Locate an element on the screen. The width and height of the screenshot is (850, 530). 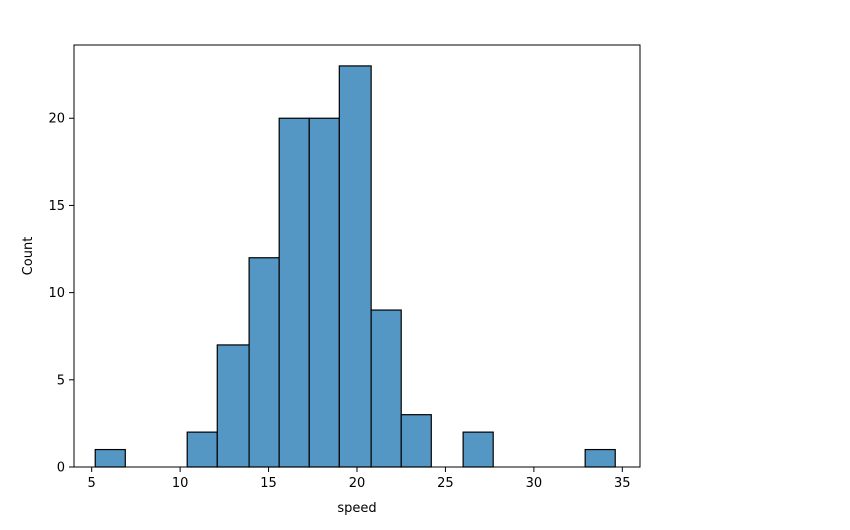
x-axis-ticks: 5 10 15 20 25 30 35 is located at coordinates (359, 479).